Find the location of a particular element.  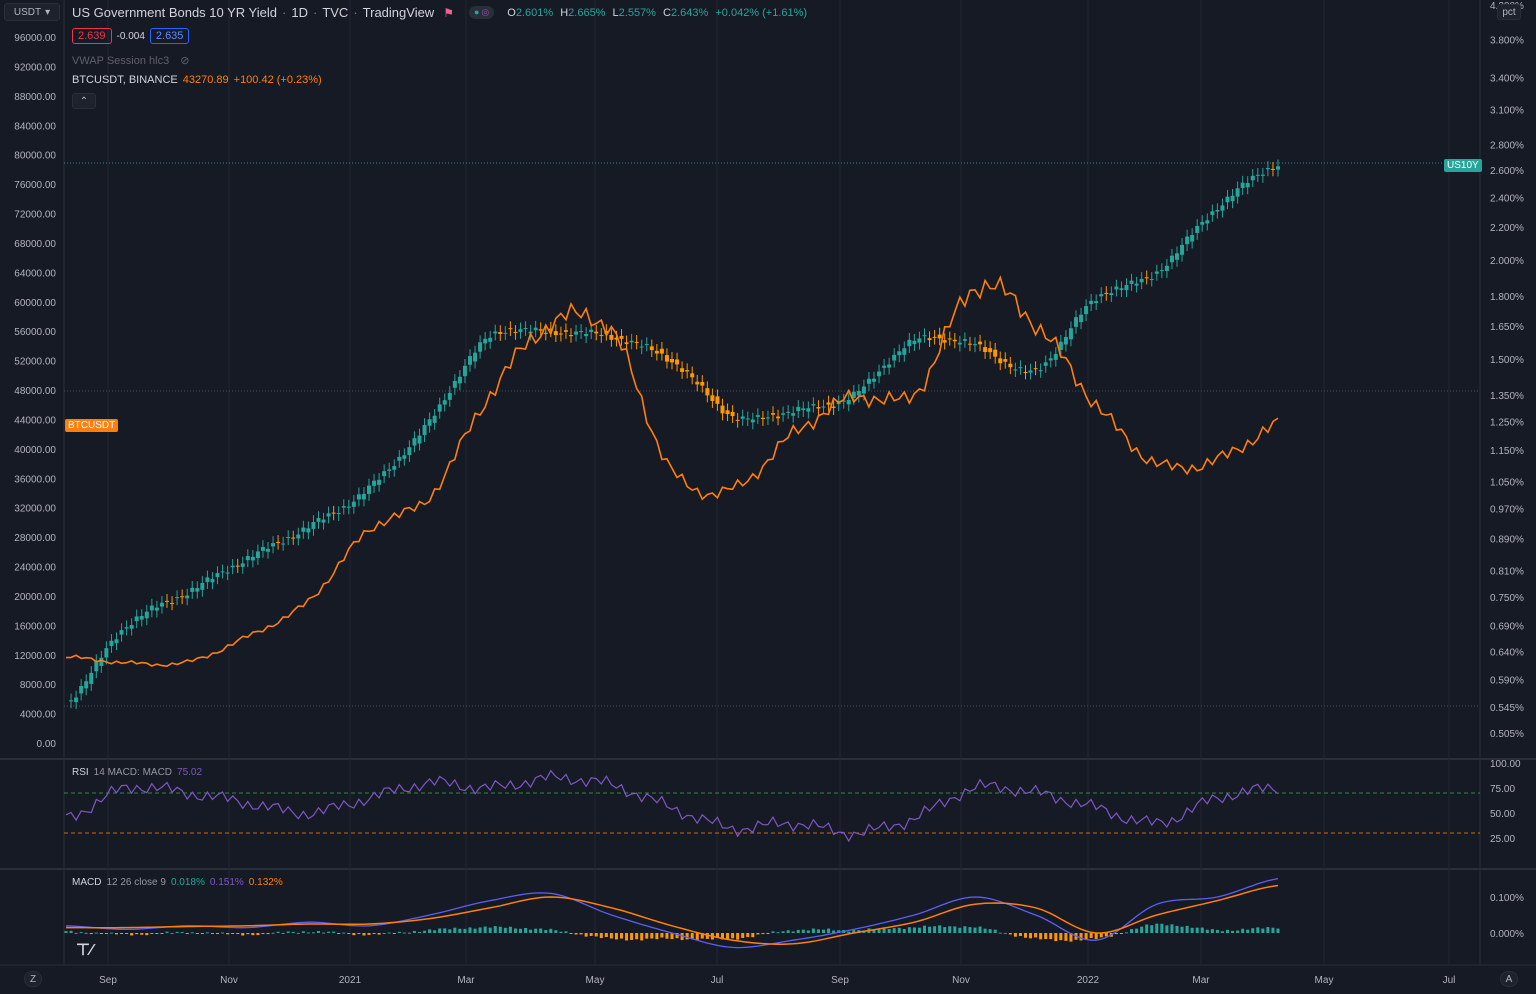

right-axis-tick: 2.000% is located at coordinates (1507, 261).